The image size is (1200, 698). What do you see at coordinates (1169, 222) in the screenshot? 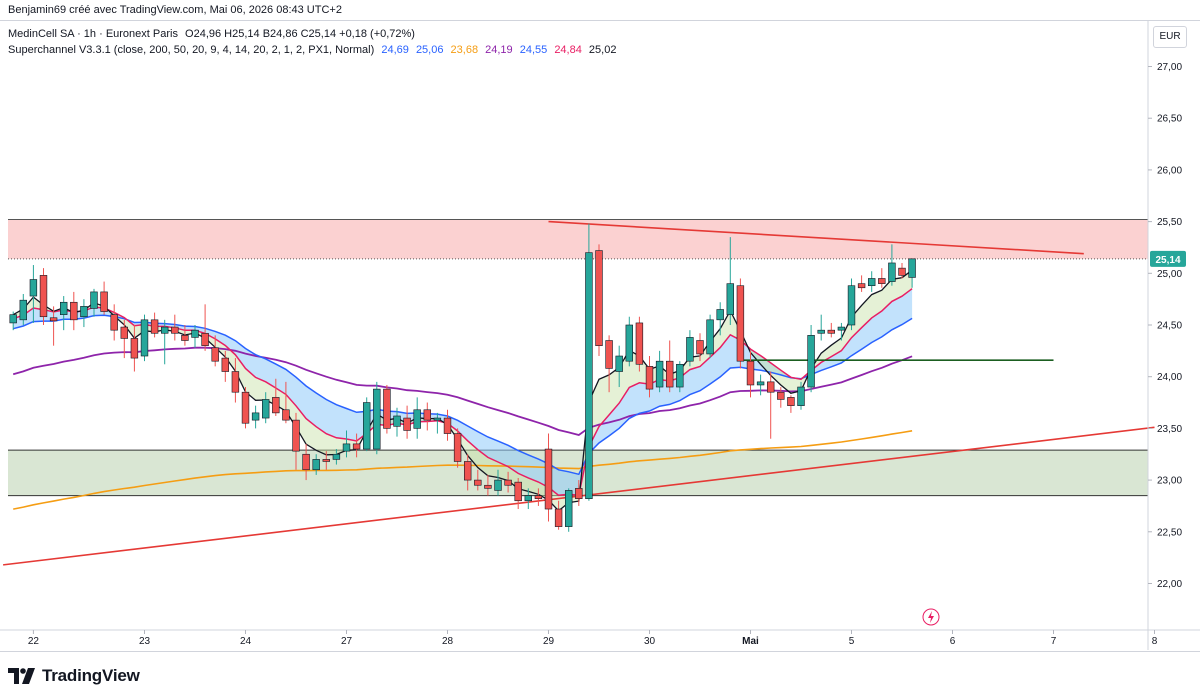
I see `y-tick-label: 25,50` at bounding box center [1169, 222].